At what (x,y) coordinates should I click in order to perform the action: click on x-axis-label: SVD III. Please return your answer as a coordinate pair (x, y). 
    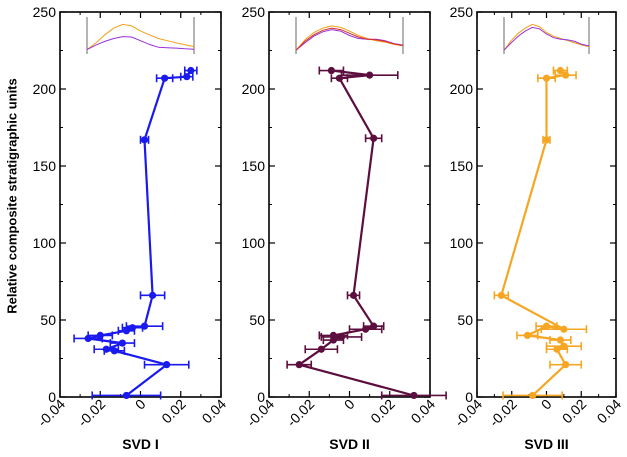
    Looking at the image, I should click on (546, 444).